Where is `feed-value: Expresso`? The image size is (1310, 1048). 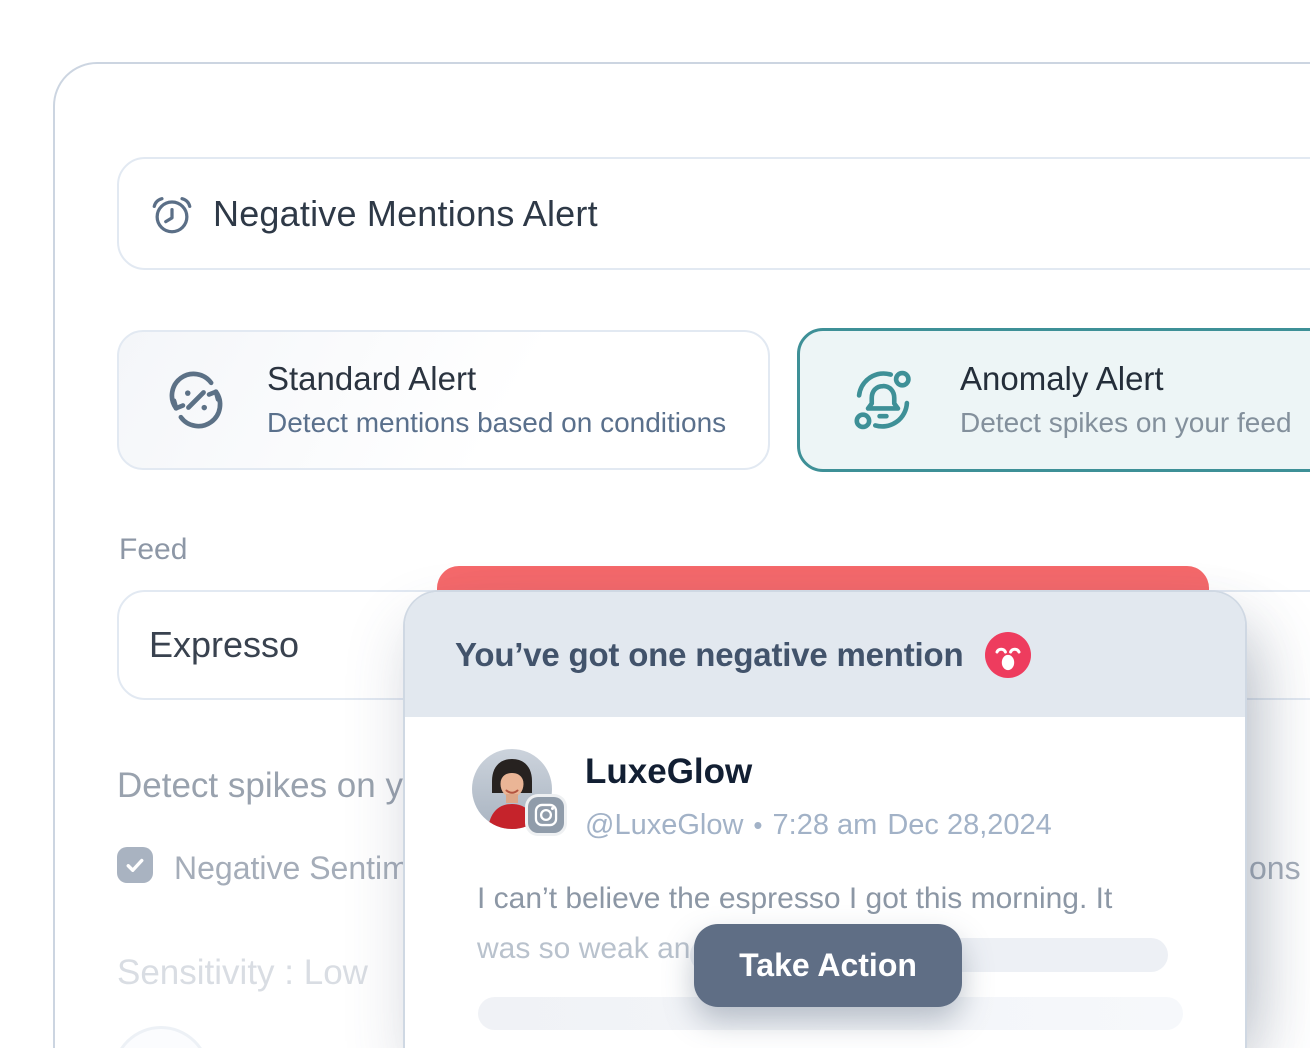 feed-value: Expresso is located at coordinates (224, 644).